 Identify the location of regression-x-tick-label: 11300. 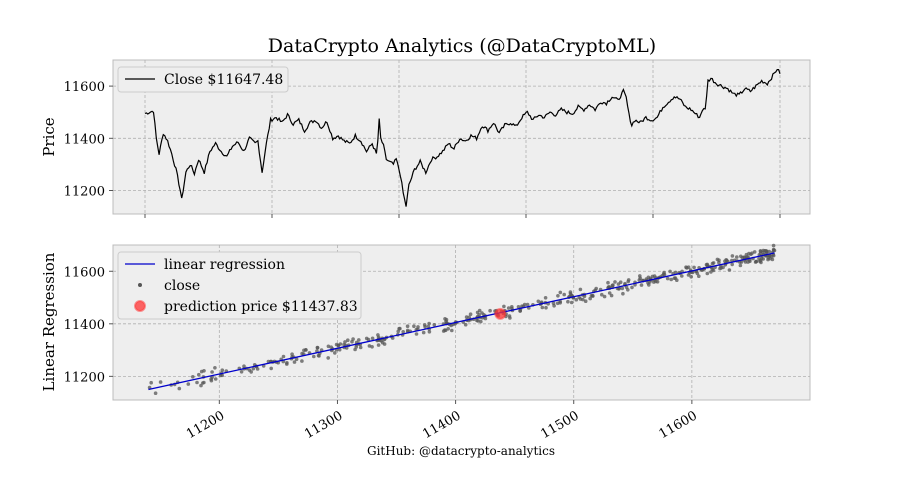
(323, 425).